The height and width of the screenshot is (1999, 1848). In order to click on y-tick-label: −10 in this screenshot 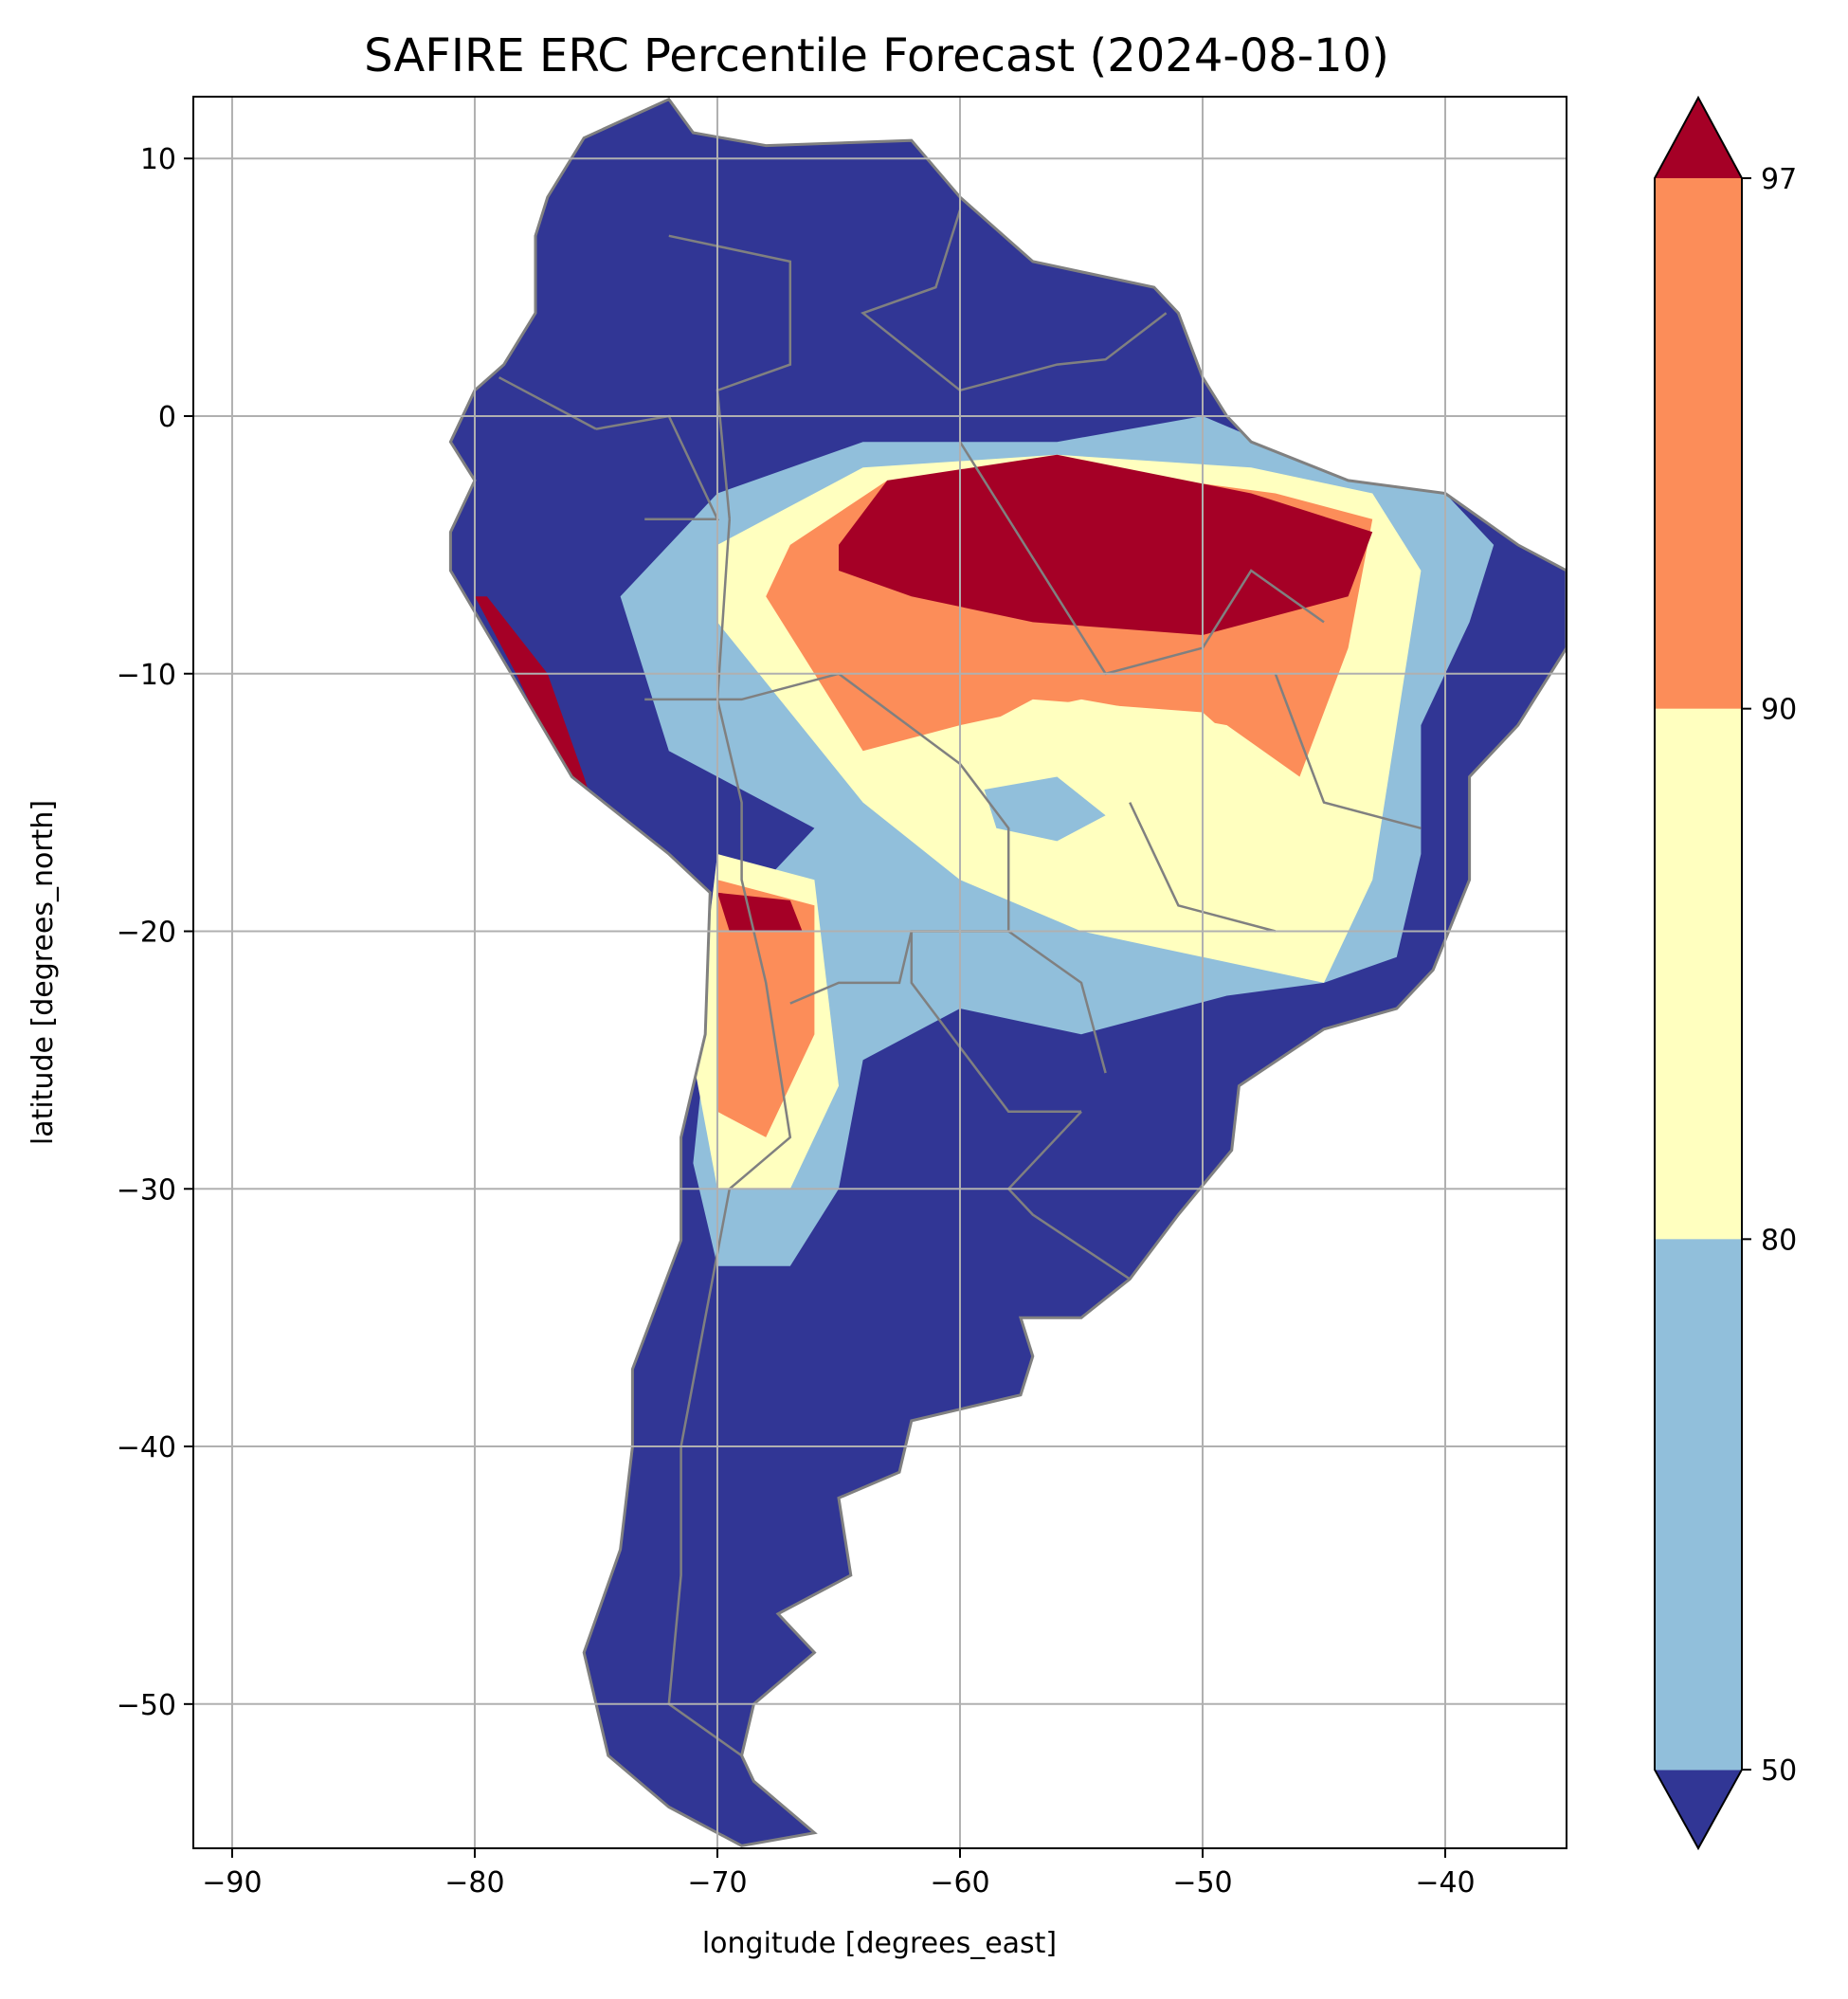, I will do `click(147, 676)`.